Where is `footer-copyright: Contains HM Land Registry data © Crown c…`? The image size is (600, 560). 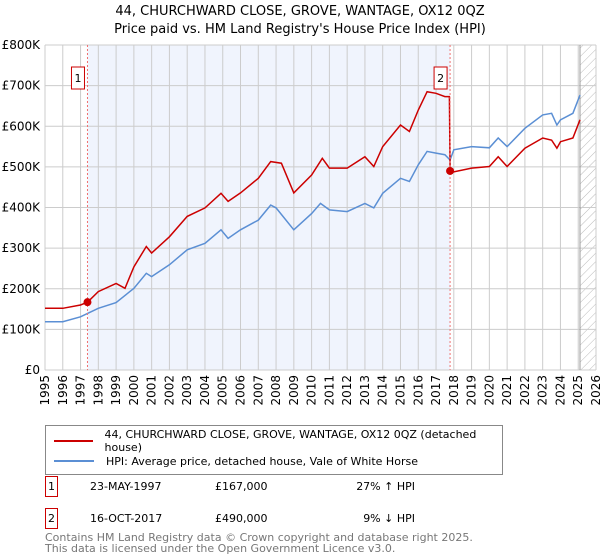
footer-copyright: Contains HM Land Registry data © Crown c… is located at coordinates (259, 537).